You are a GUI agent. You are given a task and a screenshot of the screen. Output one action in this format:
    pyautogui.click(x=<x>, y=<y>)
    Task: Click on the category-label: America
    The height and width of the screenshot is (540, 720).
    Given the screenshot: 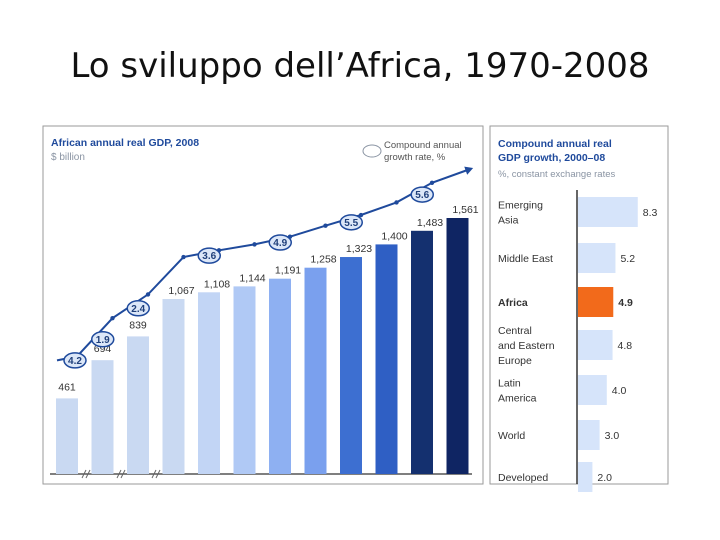 What is the action you would take?
    pyautogui.click(x=517, y=399)
    